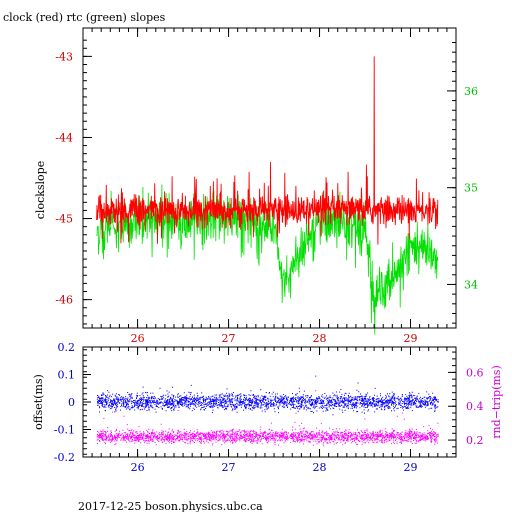 The image size is (512, 512). What do you see at coordinates (320, 467) in the screenshot?
I see `bottom-x-tick-label: 28` at bounding box center [320, 467].